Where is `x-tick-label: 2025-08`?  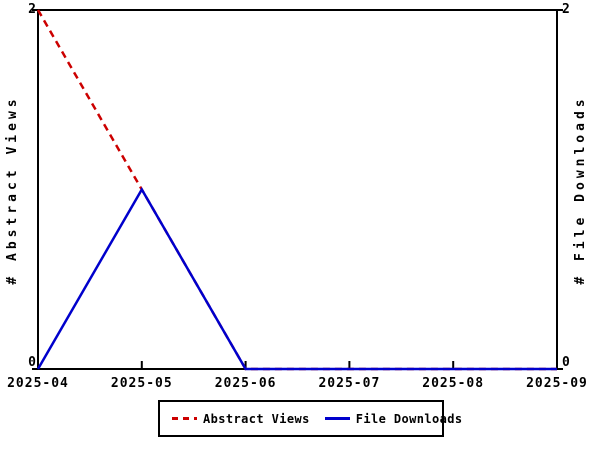 x-tick-label: 2025-08 is located at coordinates (453, 383).